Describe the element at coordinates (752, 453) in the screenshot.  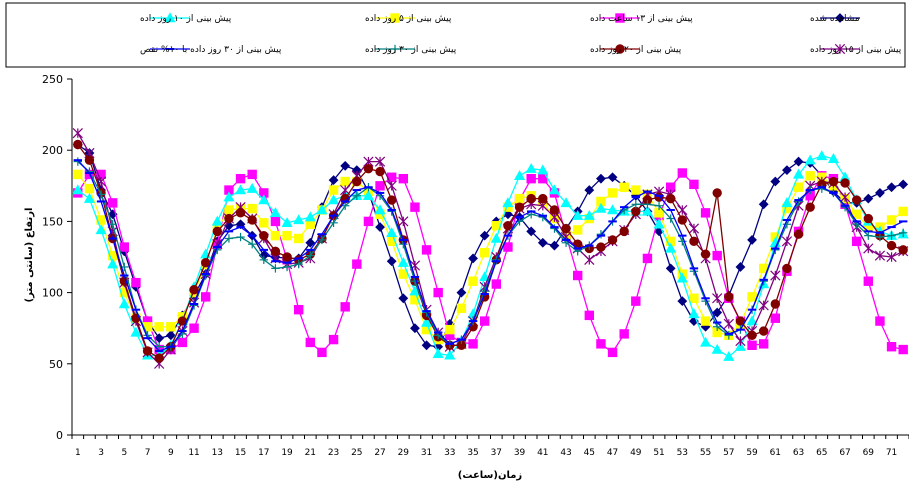
I see `x-tick-label: 59` at that location.